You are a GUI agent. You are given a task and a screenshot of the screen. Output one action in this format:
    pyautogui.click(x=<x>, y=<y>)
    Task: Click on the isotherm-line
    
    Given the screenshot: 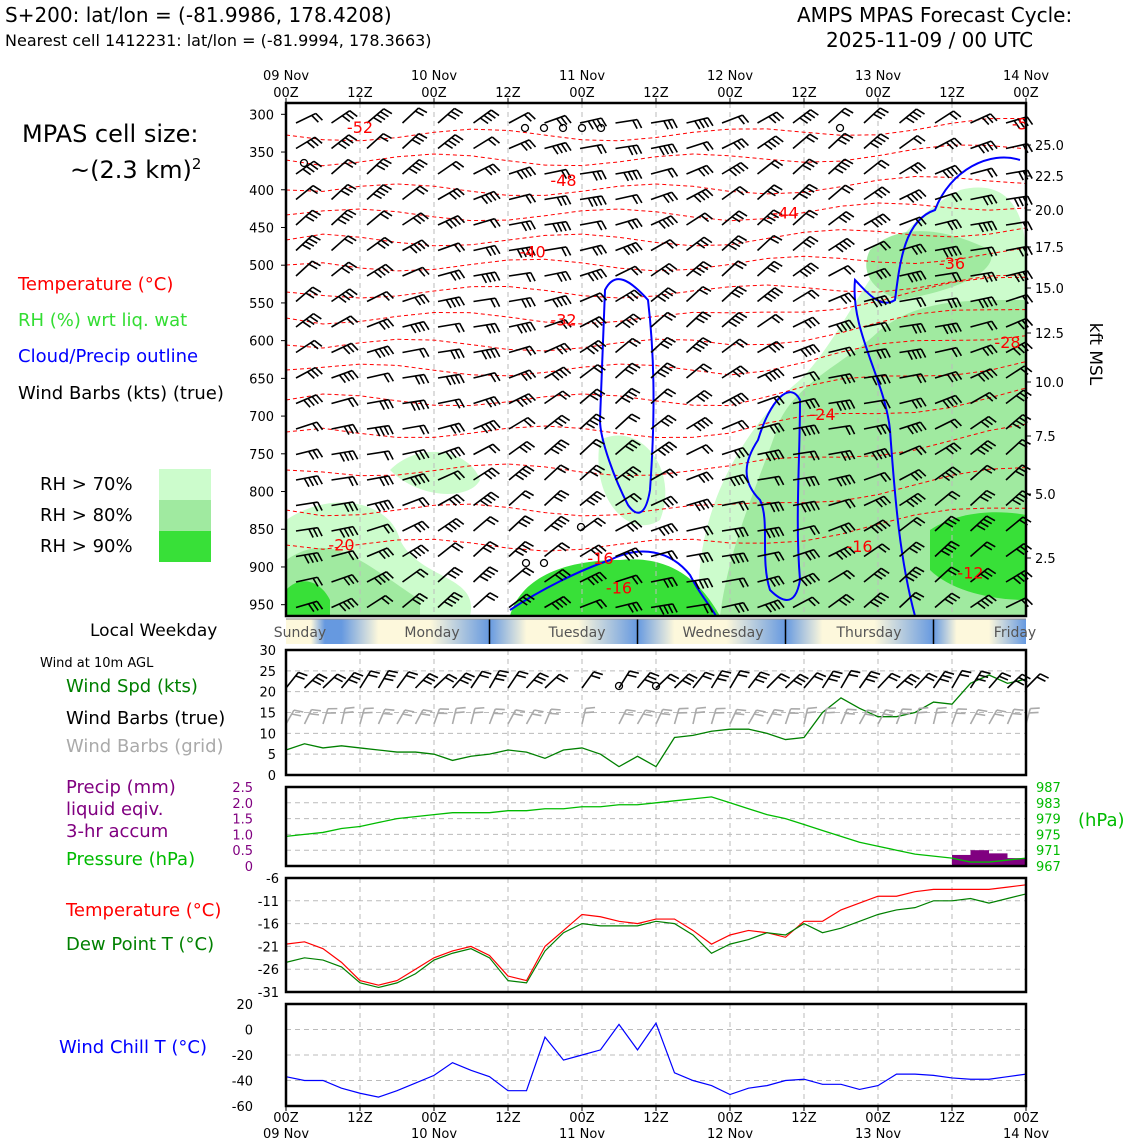 What is the action you would take?
    pyautogui.click(x=656, y=237)
    